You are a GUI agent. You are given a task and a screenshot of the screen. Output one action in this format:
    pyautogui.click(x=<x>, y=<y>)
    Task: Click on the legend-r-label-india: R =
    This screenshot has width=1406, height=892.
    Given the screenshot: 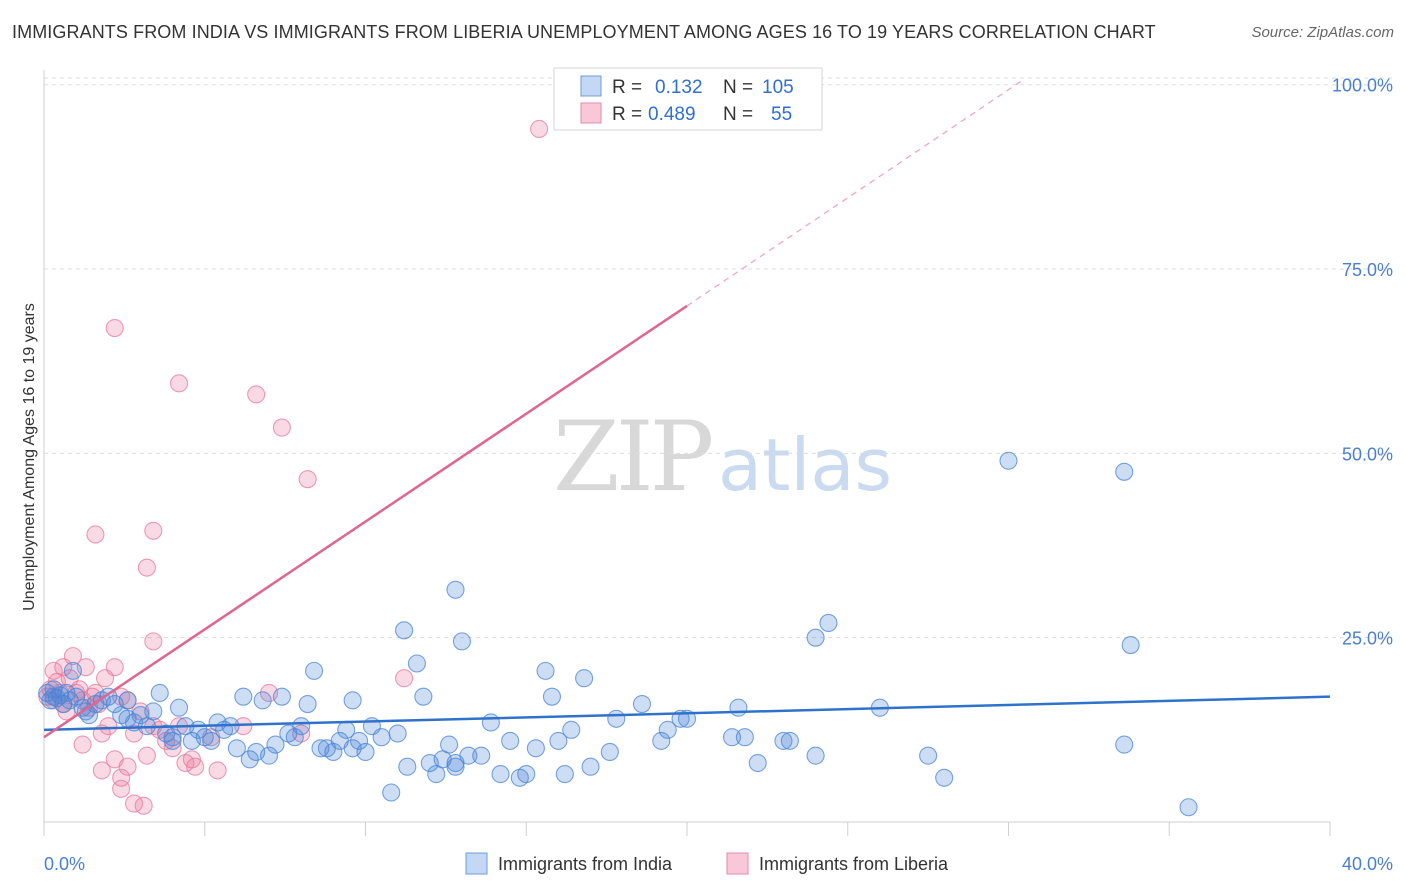 What is the action you would take?
    pyautogui.click(x=627, y=87)
    